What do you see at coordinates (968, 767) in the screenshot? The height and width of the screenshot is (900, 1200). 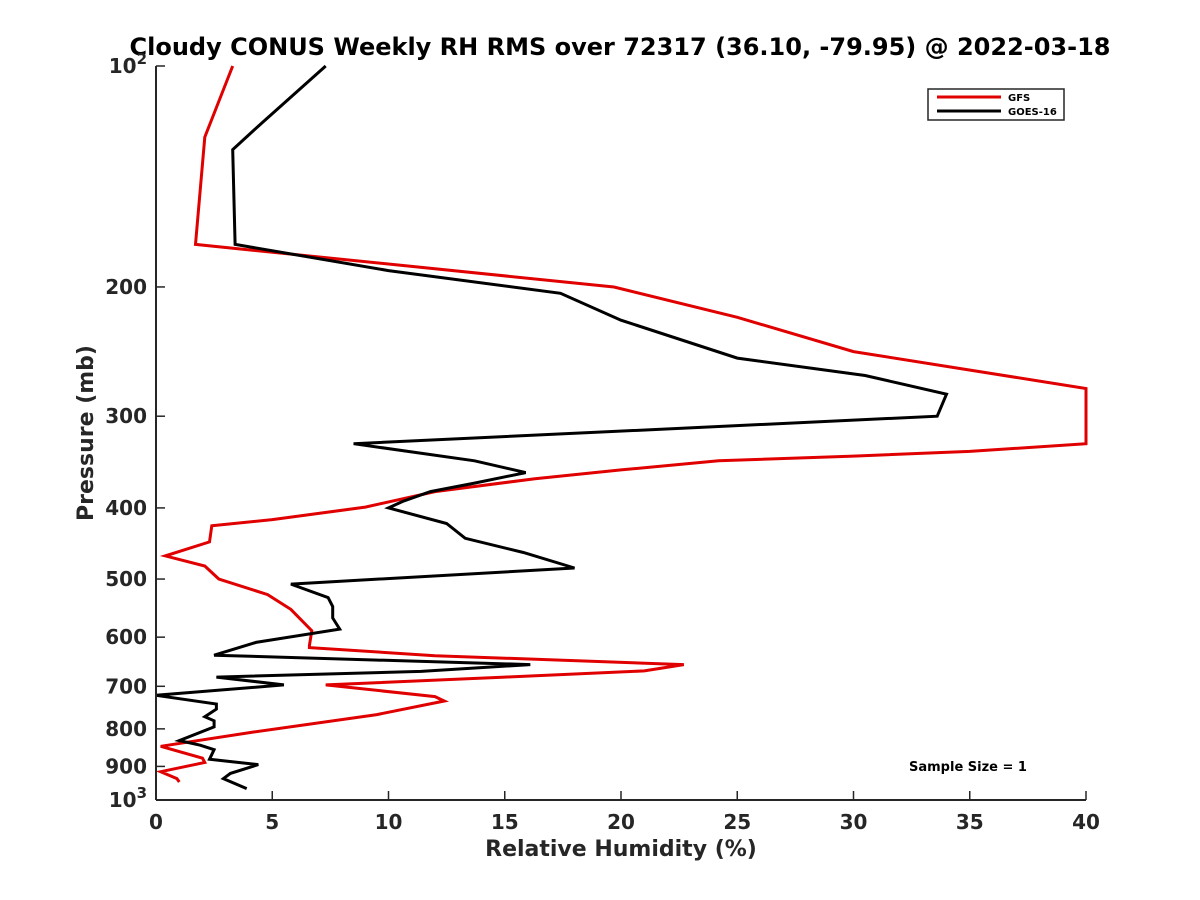 I see `sample-size-annotation: Sample Size = 1` at bounding box center [968, 767].